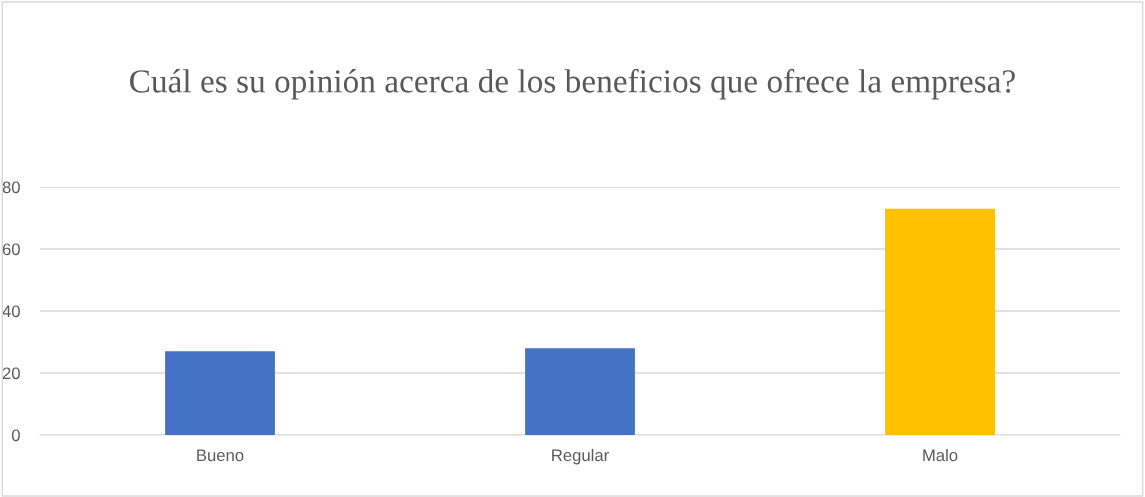 The height and width of the screenshot is (497, 1145). I want to click on y-tick-label: 0, so click(15, 435).